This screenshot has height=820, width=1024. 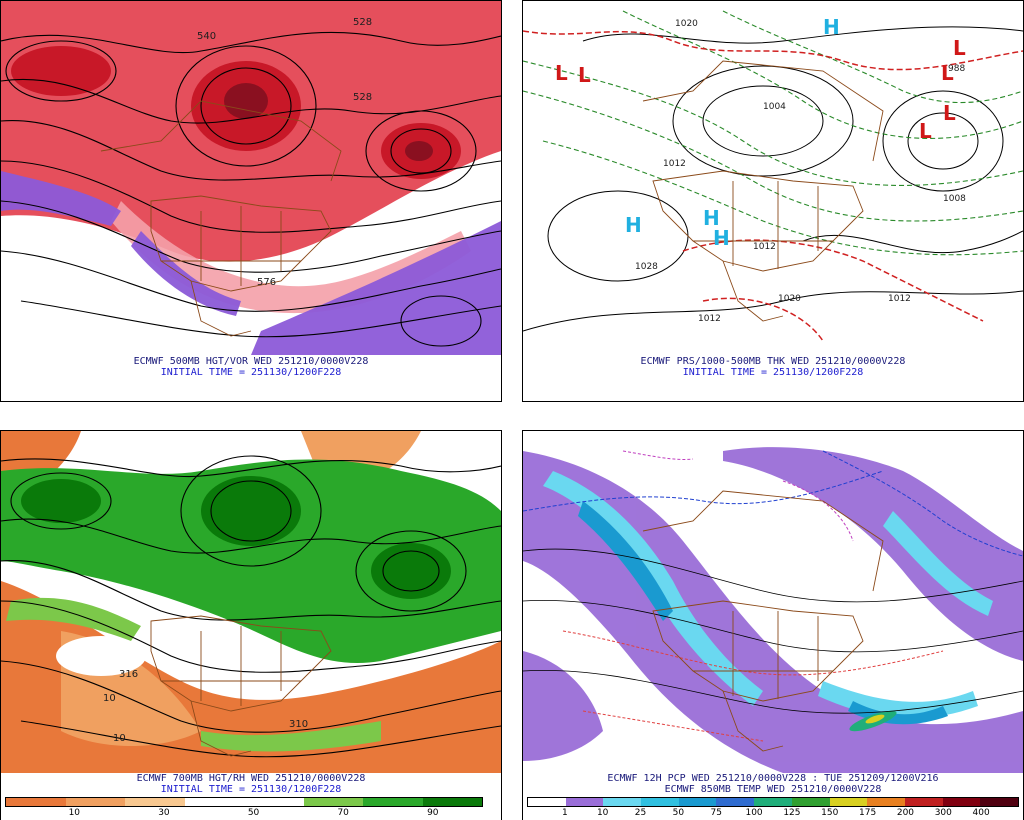 What do you see at coordinates (251, 778) in the screenshot?
I see `caption-title: ECMWF 700MB HGT/RH WED 251210/0000V228` at bounding box center [251, 778].